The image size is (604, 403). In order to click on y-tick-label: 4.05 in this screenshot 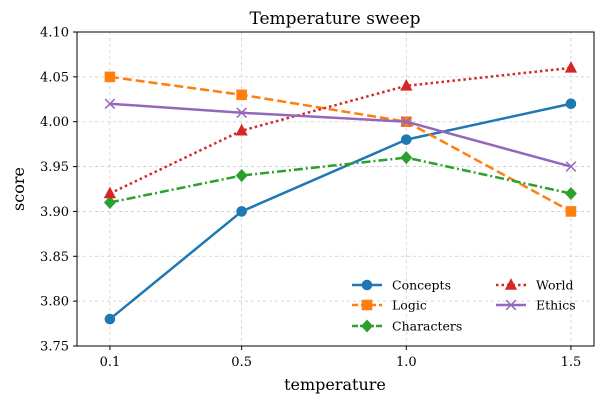, I will do `click(54, 77)`.